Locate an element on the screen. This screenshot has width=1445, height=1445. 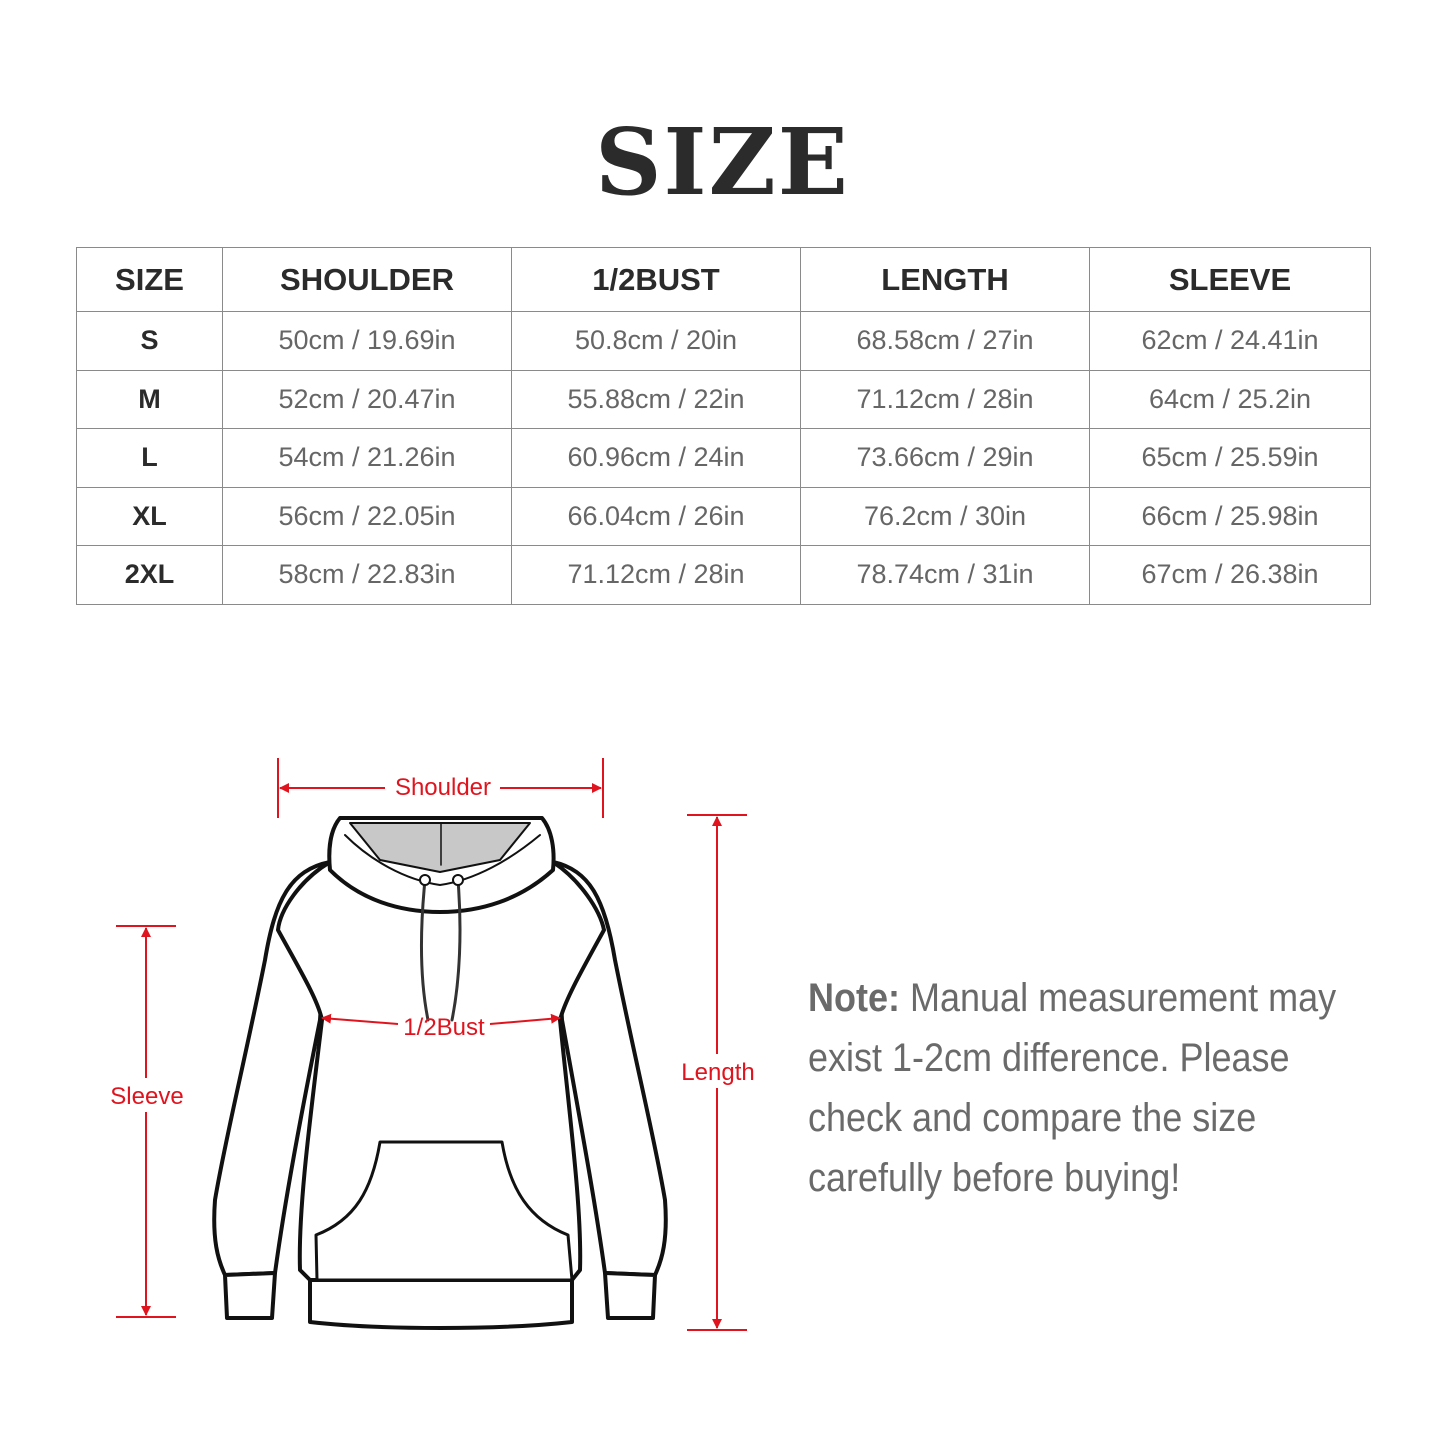
measurement-cell: 50cm / 19.69in is located at coordinates (367, 341).